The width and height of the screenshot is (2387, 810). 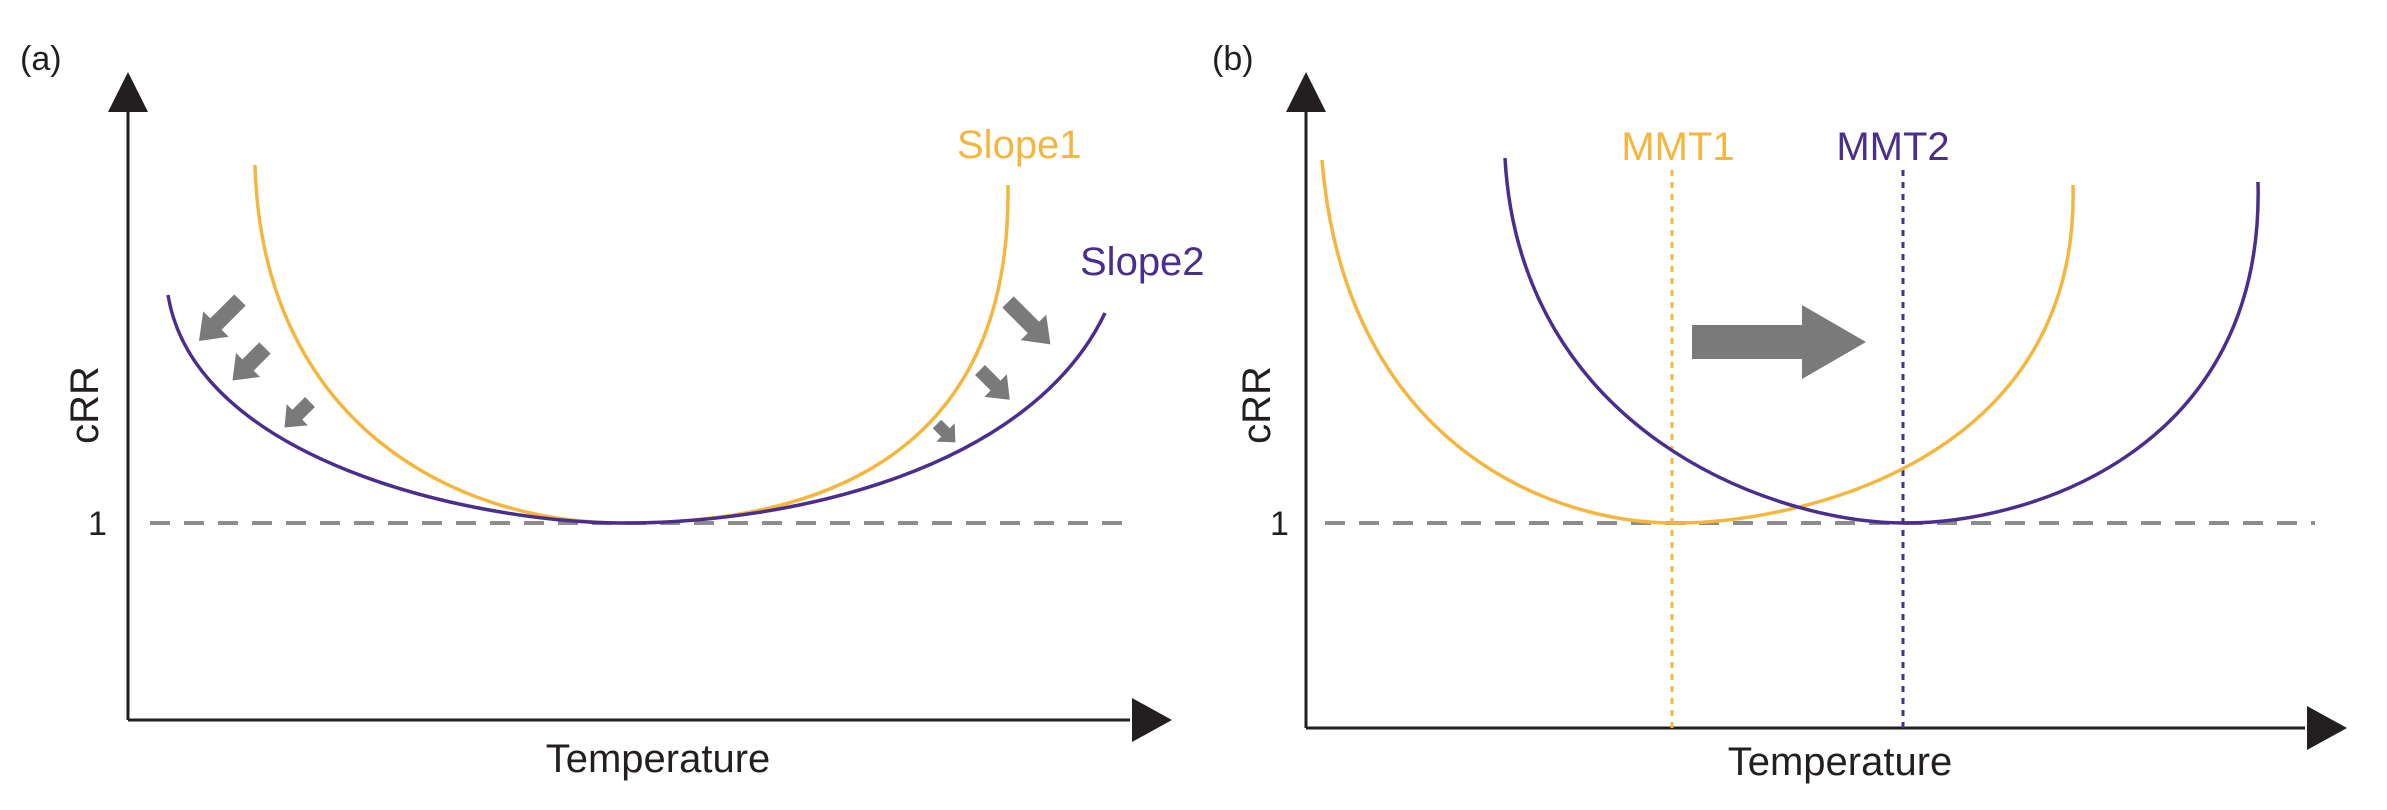 I want to click on panel-a-label-slope2: Slope2, so click(x=1142, y=262).